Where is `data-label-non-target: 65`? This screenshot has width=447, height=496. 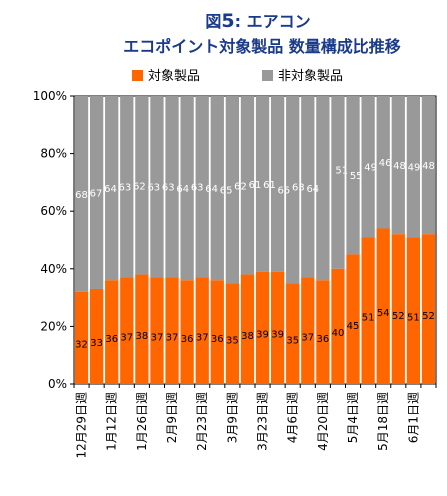
data-label-non-target: 65 is located at coordinates (284, 191).